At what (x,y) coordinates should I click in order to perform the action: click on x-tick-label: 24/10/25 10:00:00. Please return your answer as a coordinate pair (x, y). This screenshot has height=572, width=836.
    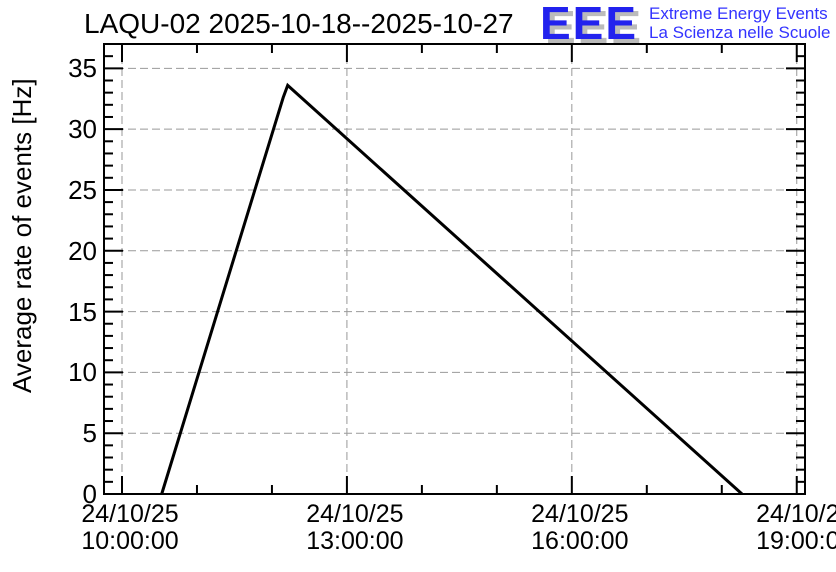
    Looking at the image, I should click on (130, 528).